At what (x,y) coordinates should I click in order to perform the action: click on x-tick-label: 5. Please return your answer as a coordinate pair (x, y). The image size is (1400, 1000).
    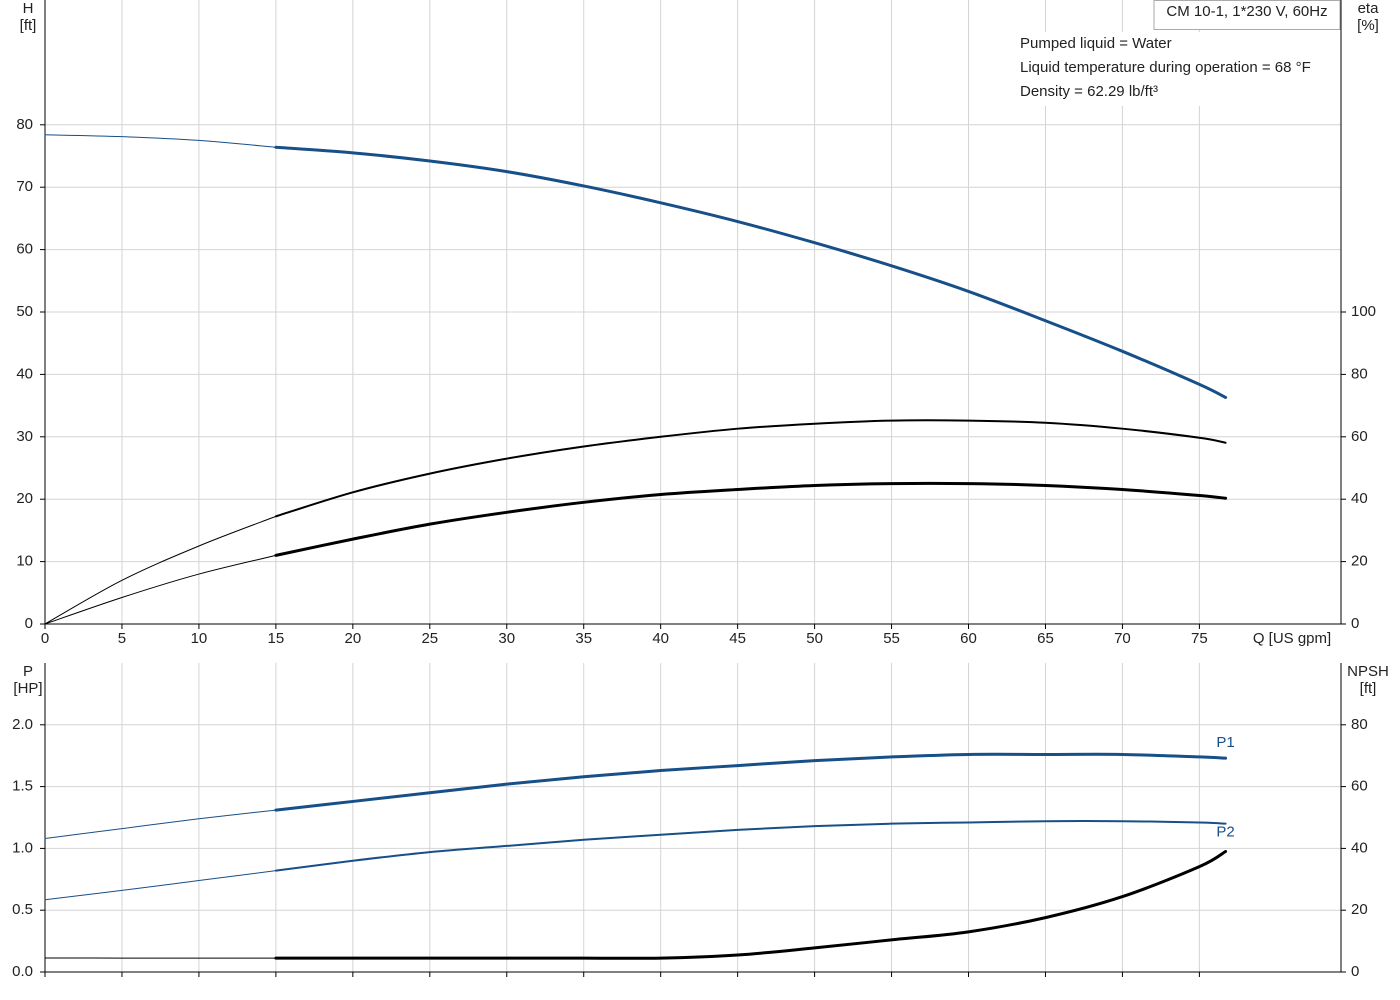
    Looking at the image, I should click on (122, 638).